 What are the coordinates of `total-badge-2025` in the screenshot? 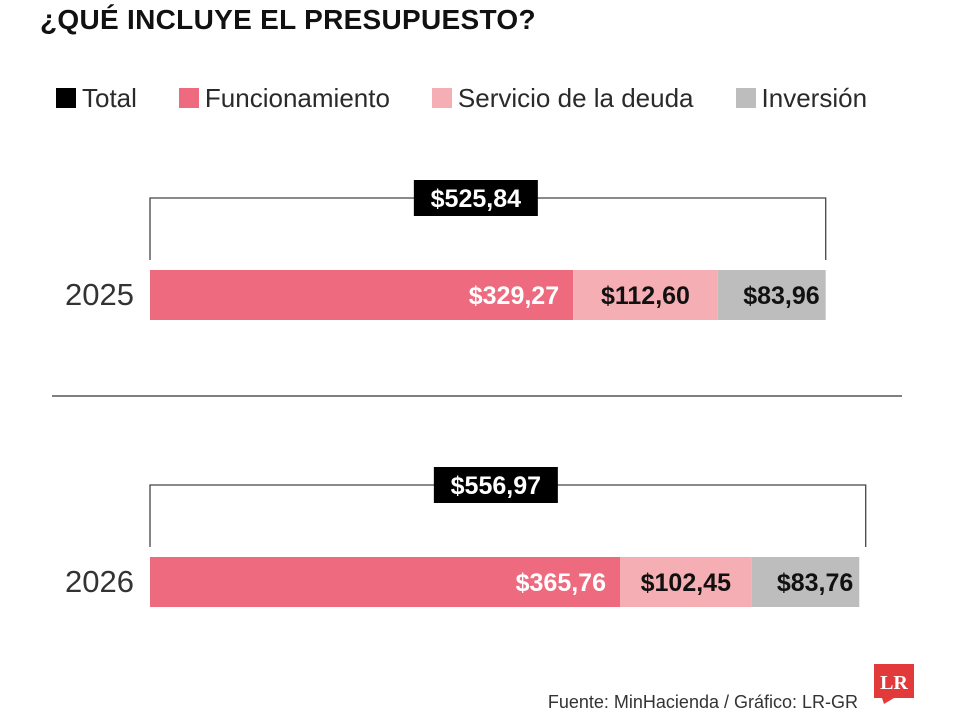 It's located at (475, 198).